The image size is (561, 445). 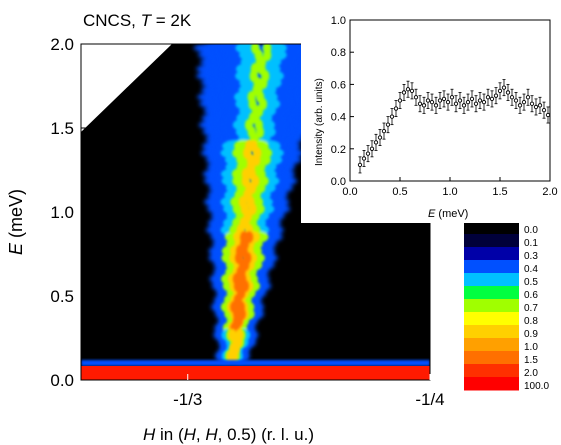 What do you see at coordinates (338, 85) in the screenshot?
I see `inset-y-tick-label: 0.6` at bounding box center [338, 85].